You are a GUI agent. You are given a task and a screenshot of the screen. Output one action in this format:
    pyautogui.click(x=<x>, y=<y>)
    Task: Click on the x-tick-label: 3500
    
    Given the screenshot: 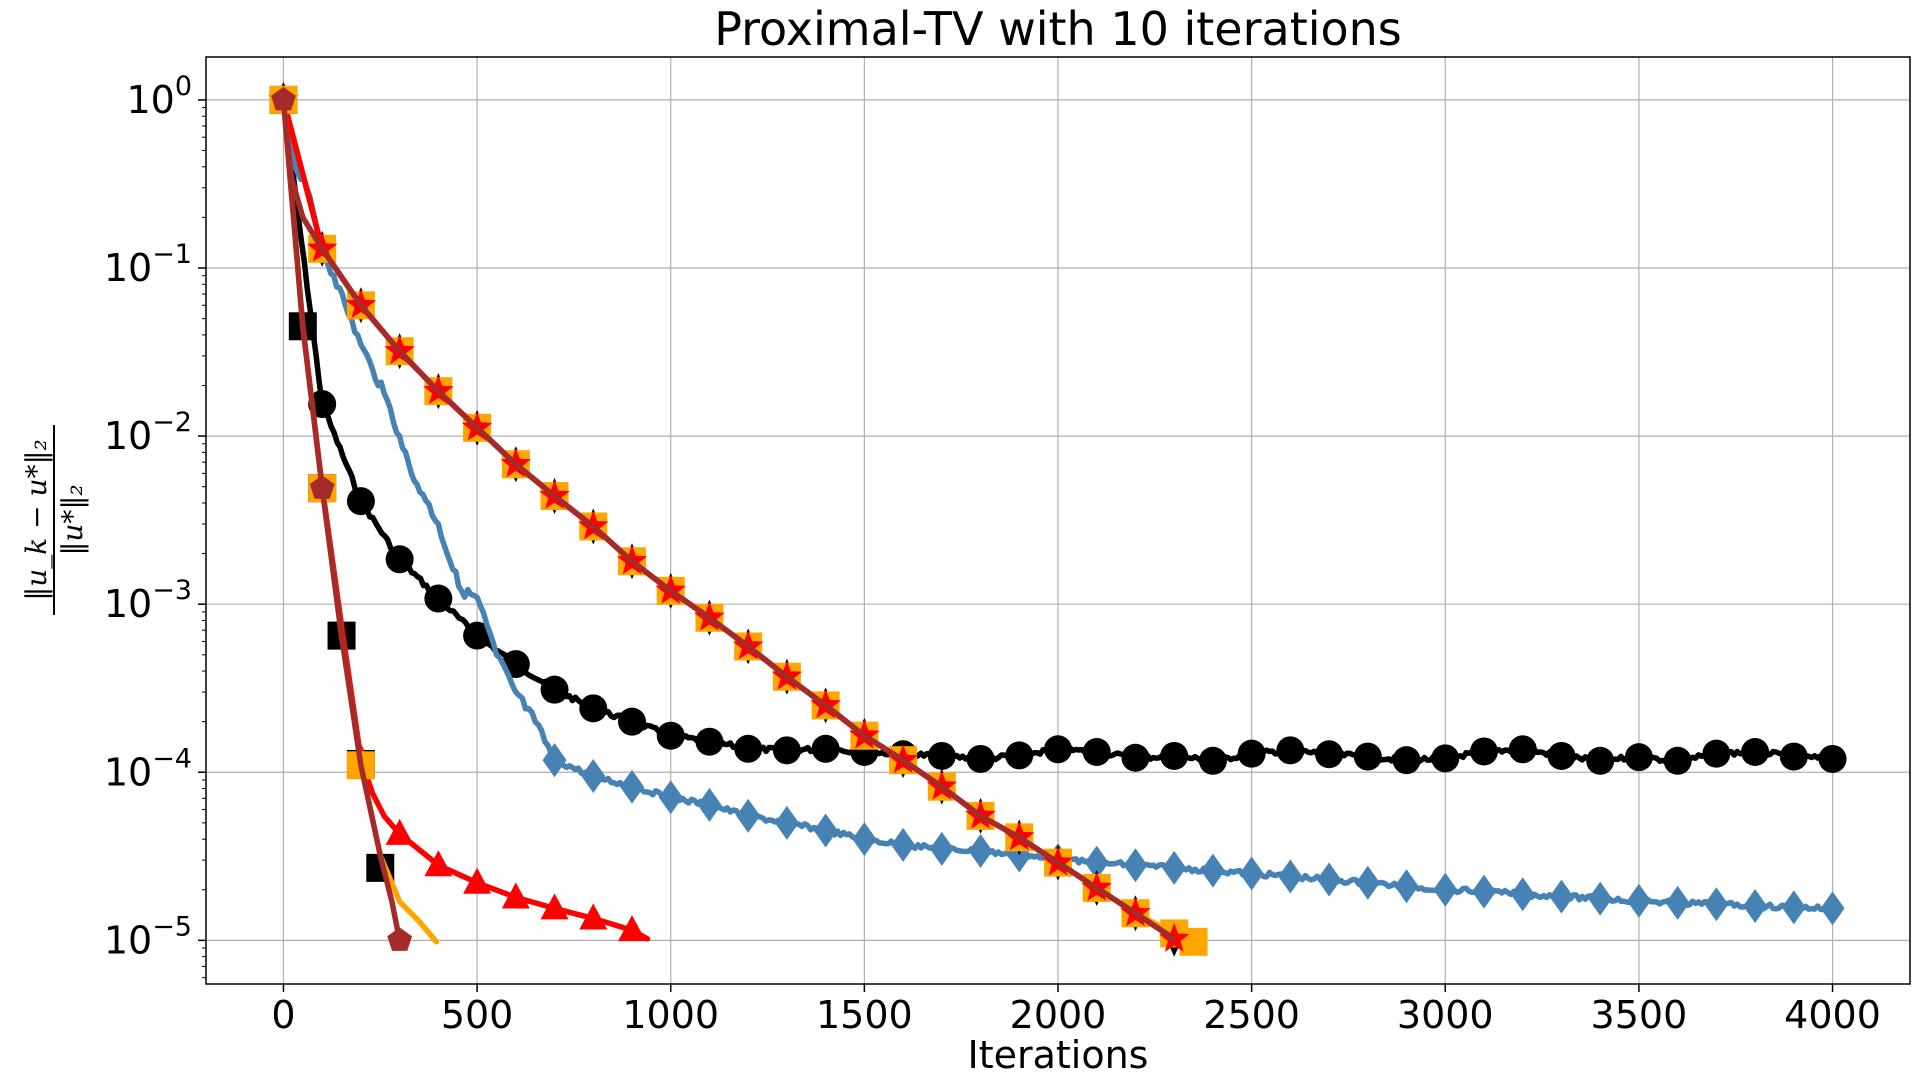 What is the action you would take?
    pyautogui.click(x=1639, y=1015)
    